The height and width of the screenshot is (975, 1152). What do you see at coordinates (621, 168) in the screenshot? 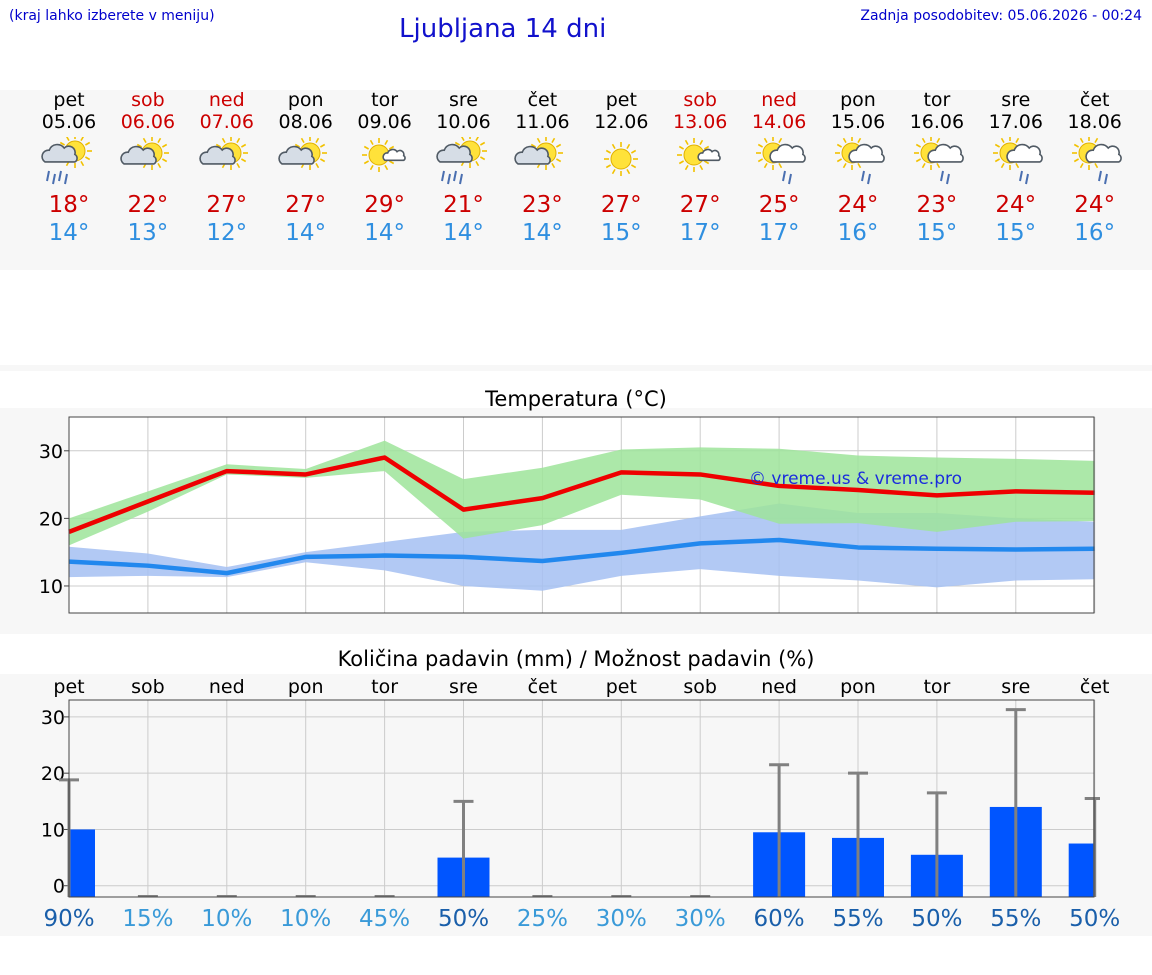
I see `day-forecast: pet 12.06 27° 15°` at bounding box center [621, 168].